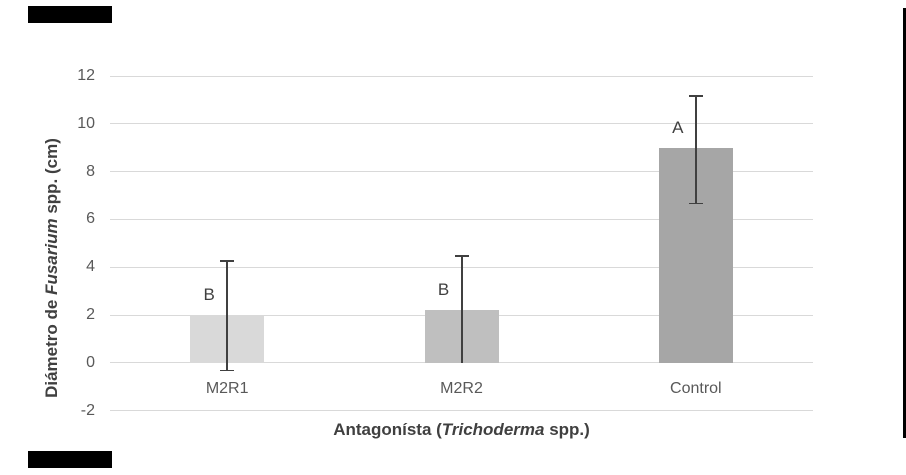 Image resolution: width=906 pixels, height=475 pixels. I want to click on black-mark-bottom-left, so click(70, 459).